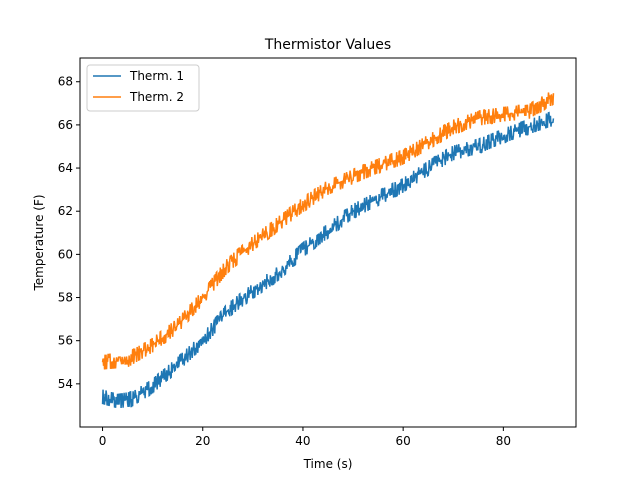  I want to click on y-tick-label-1: 56, so click(65, 341).